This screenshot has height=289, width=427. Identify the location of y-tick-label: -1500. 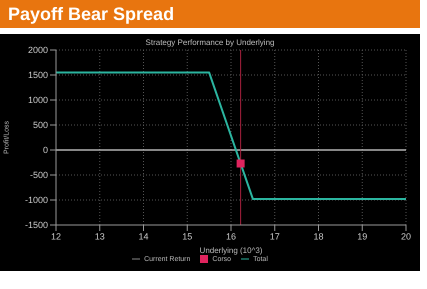
(36, 225).